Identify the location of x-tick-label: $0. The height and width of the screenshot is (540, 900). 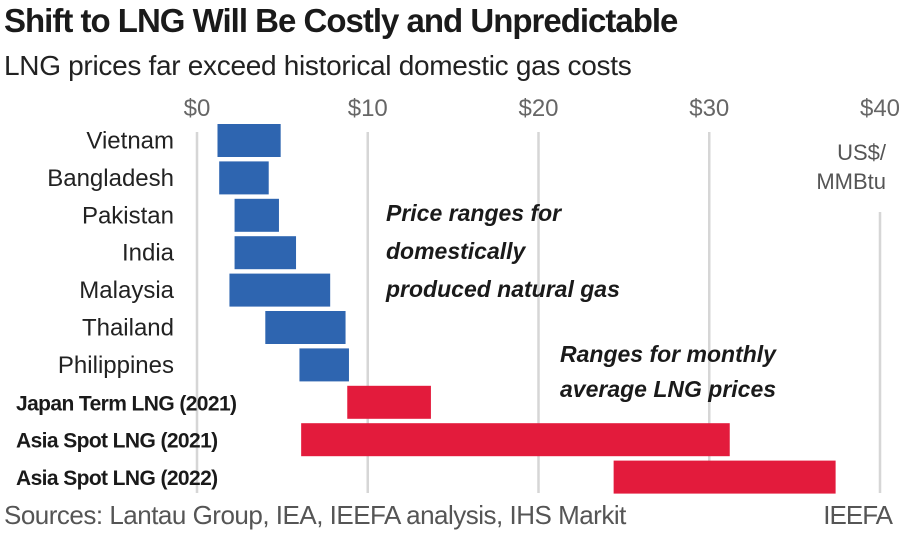
(197, 108).